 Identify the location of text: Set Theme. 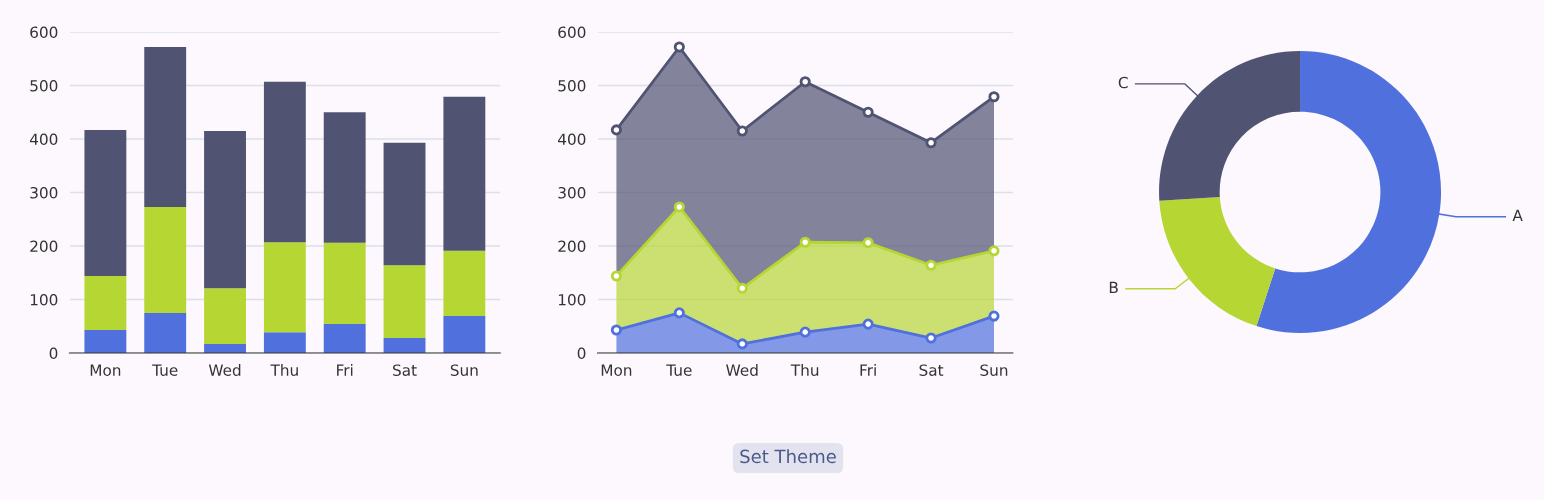
(788, 456).